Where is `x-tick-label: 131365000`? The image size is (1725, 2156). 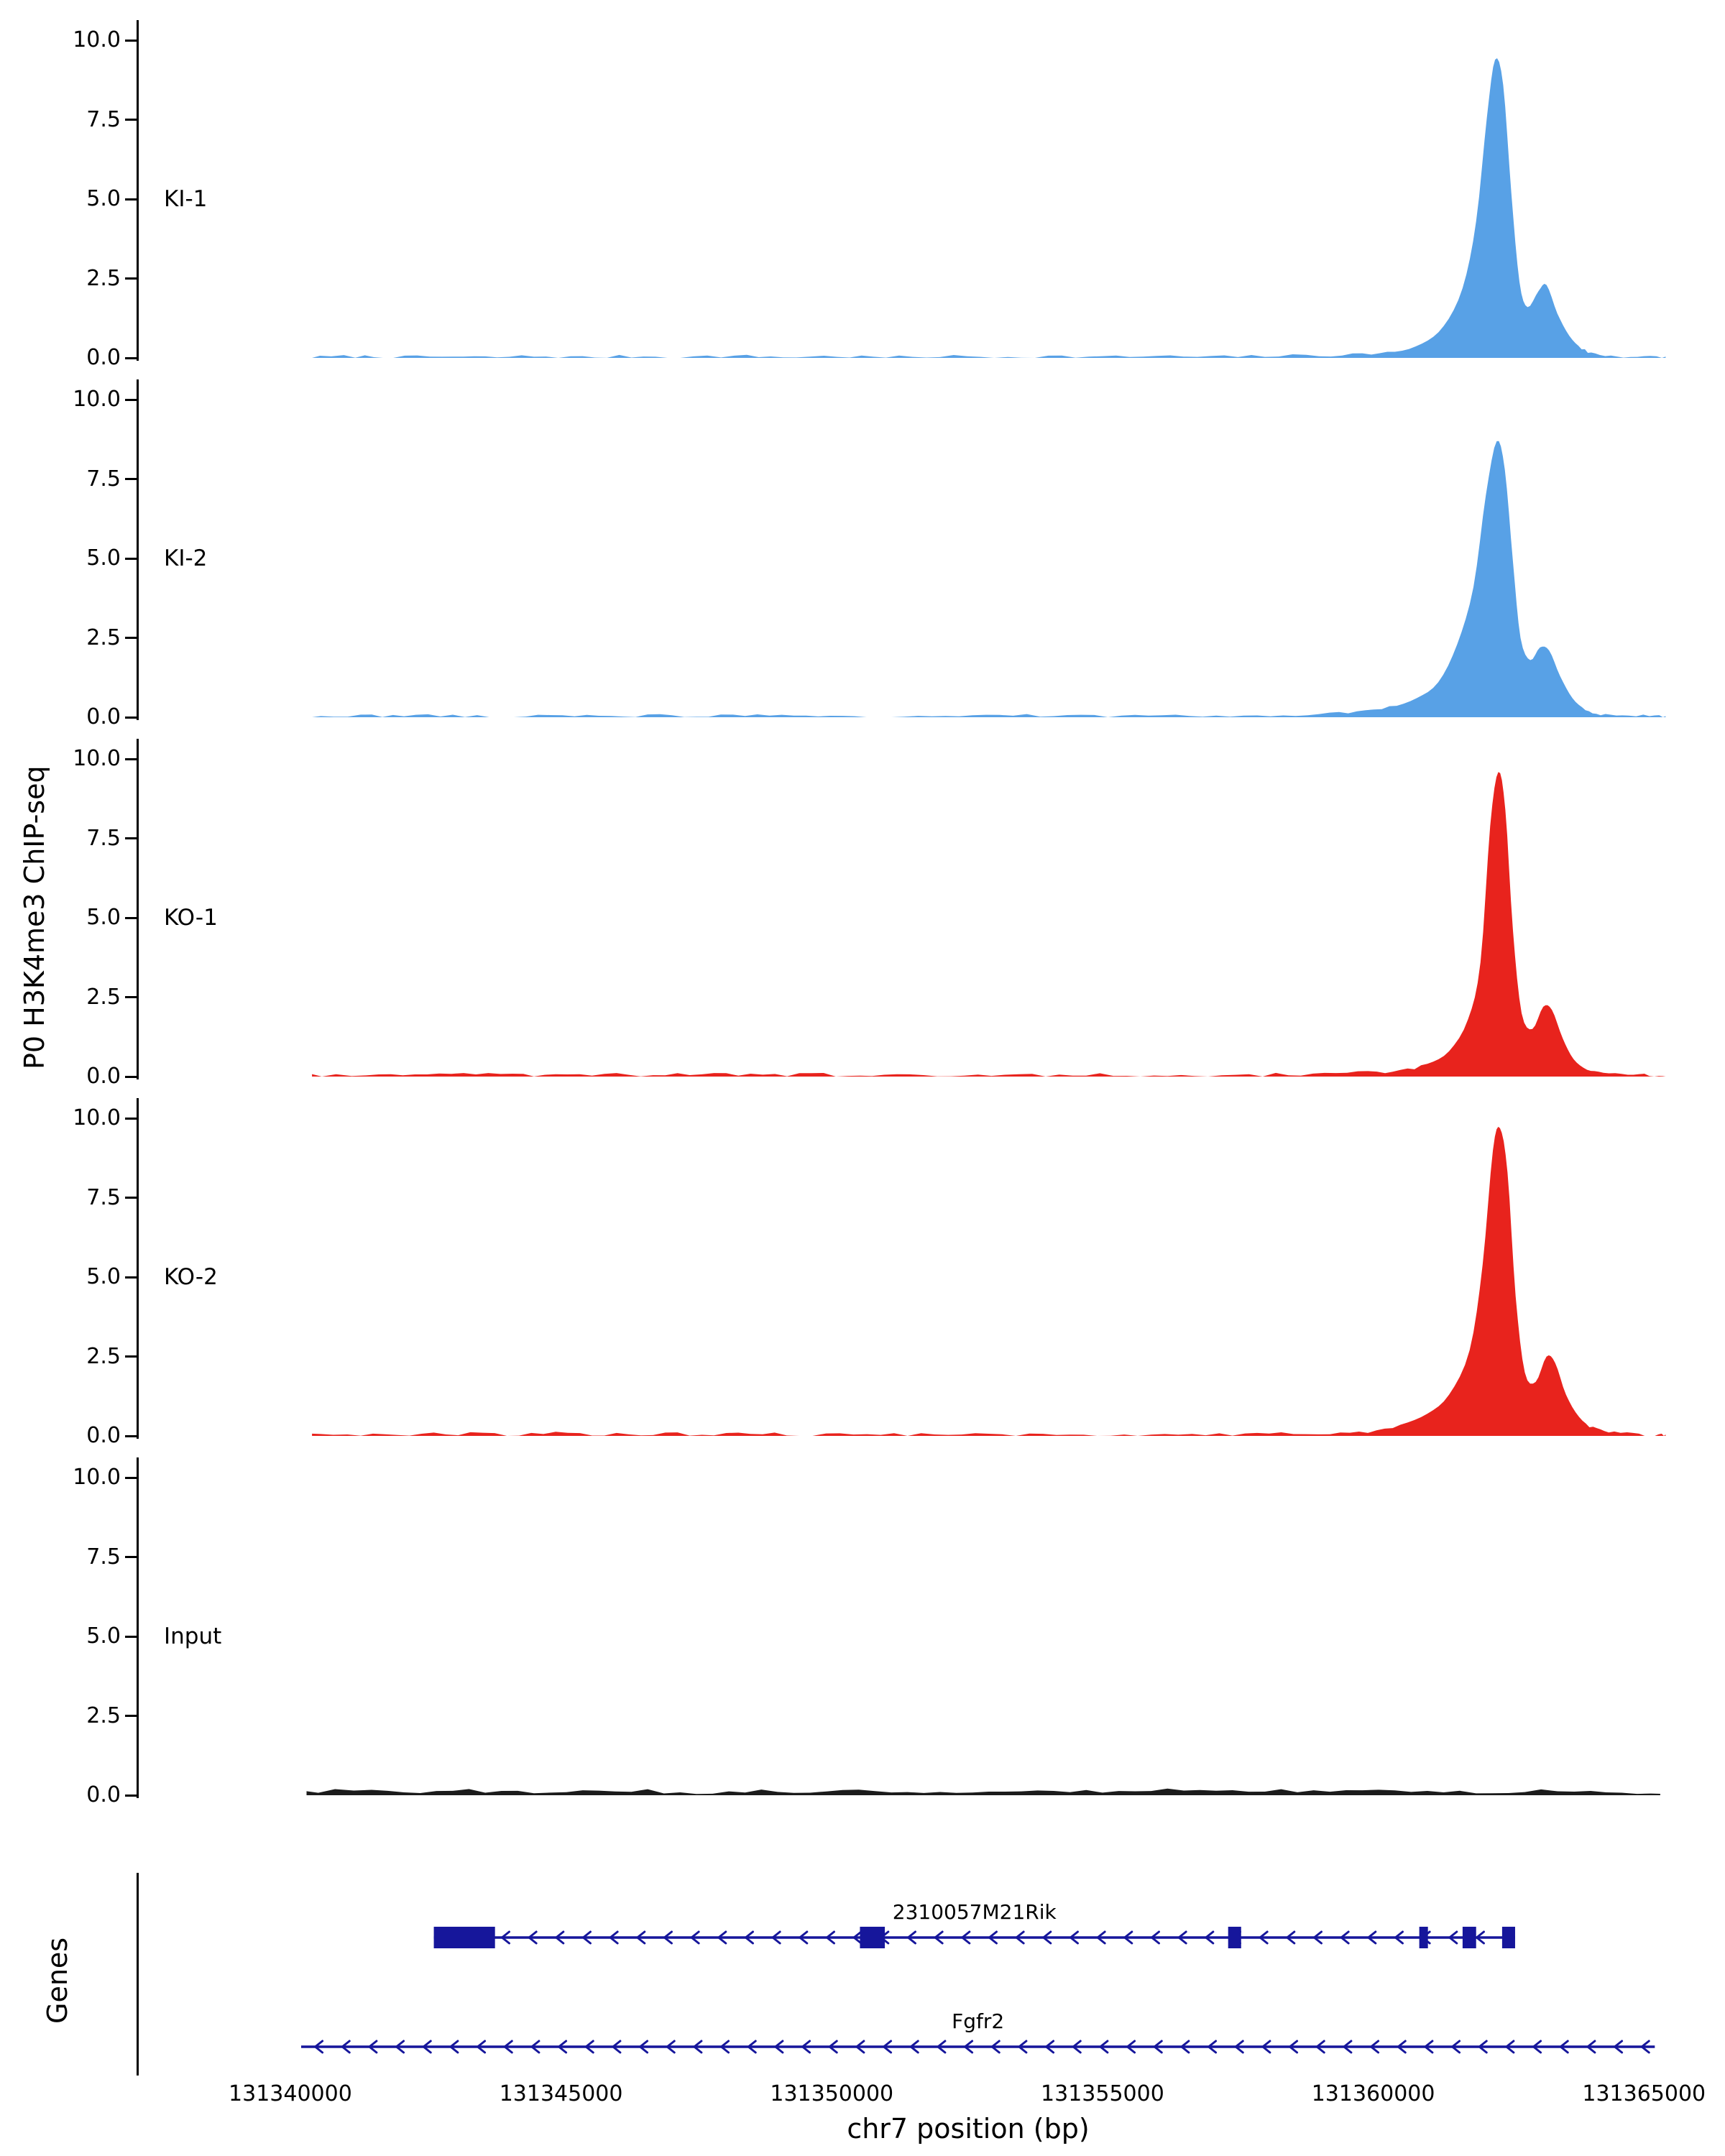
x-tick-label: 131365000 is located at coordinates (1644, 2093).